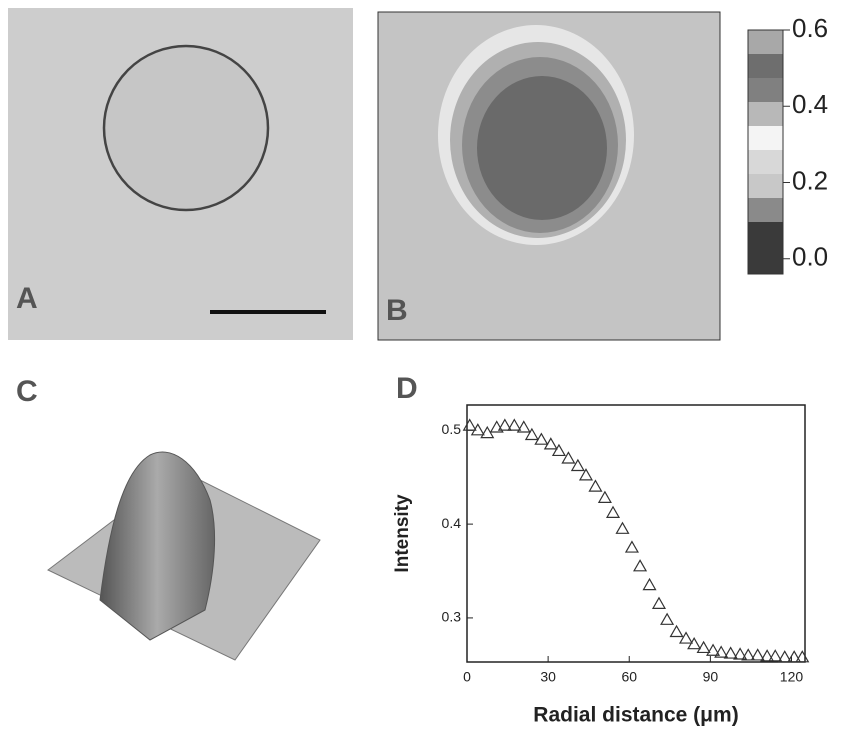  Describe the element at coordinates (452, 429) in the screenshot. I see `y-tick-label: 0.5` at that location.